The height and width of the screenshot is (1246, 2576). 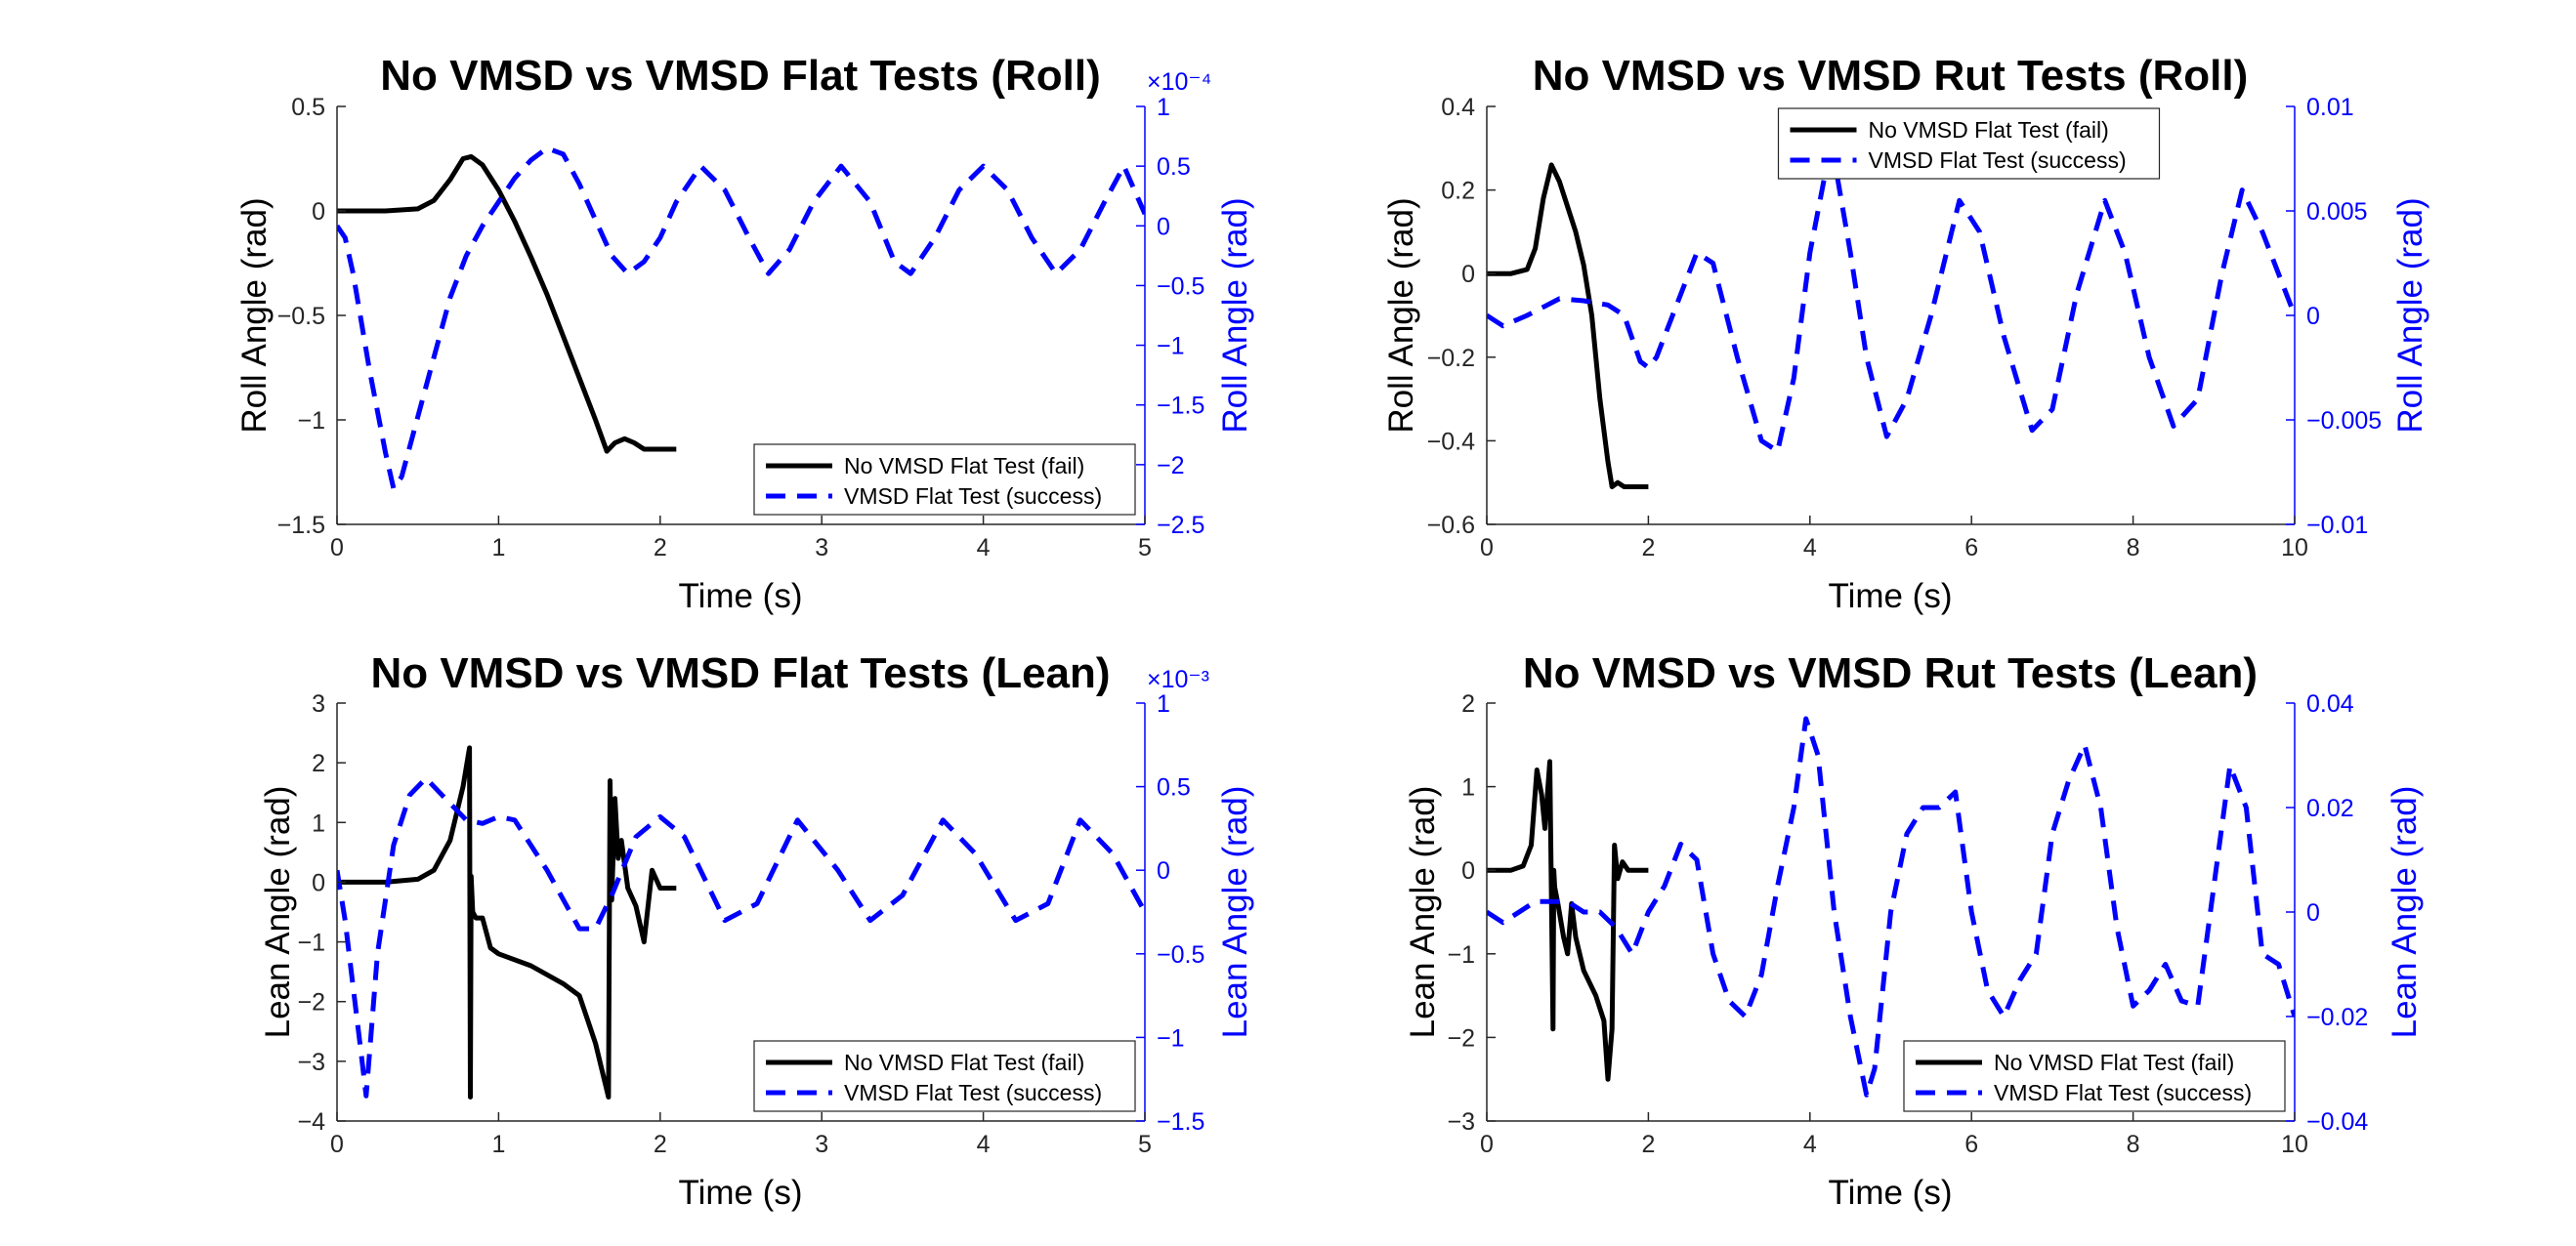 What do you see at coordinates (1180, 955) in the screenshot?
I see `y-right-tick-label: −0.5` at bounding box center [1180, 955].